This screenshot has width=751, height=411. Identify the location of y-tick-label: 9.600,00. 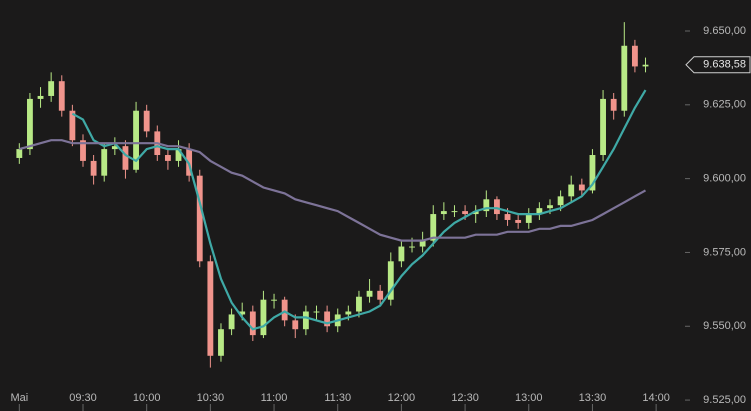
(724, 179).